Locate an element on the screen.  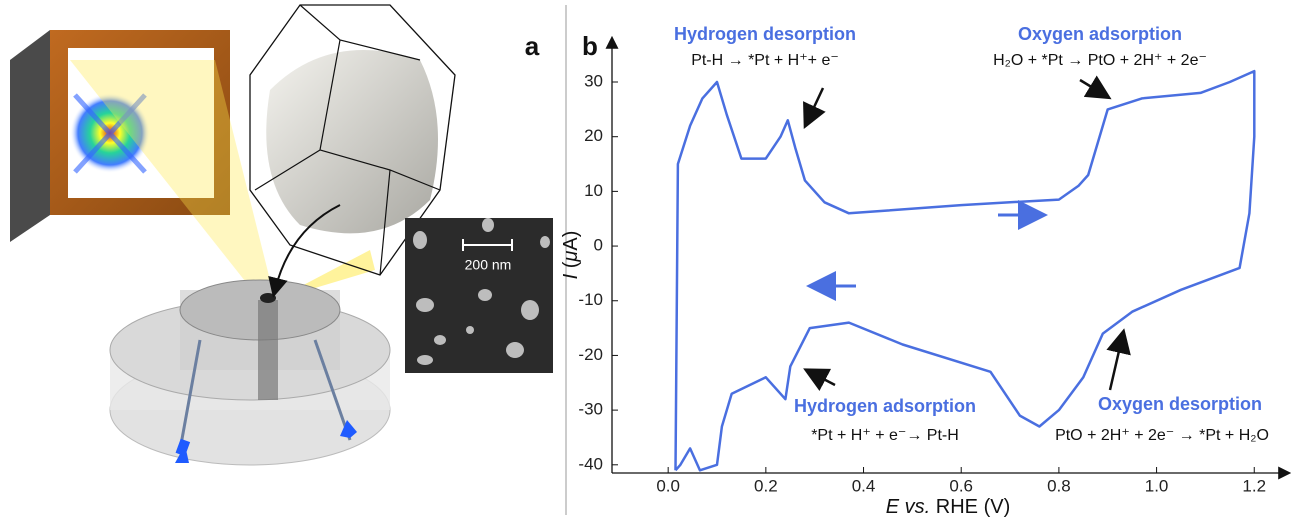
x-label-part: E is located at coordinates (893, 507).